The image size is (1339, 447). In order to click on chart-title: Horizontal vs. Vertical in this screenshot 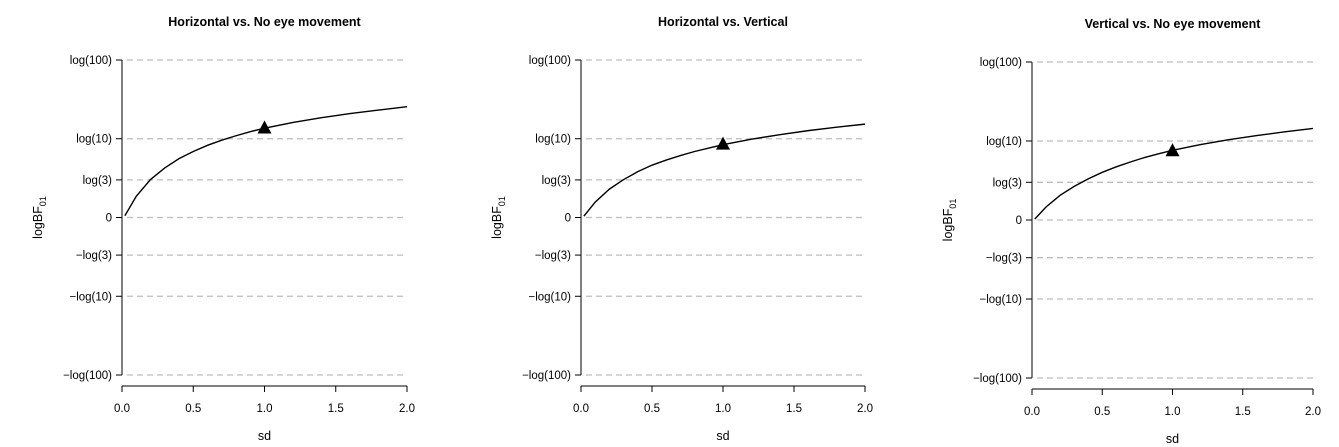, I will do `click(723, 22)`.